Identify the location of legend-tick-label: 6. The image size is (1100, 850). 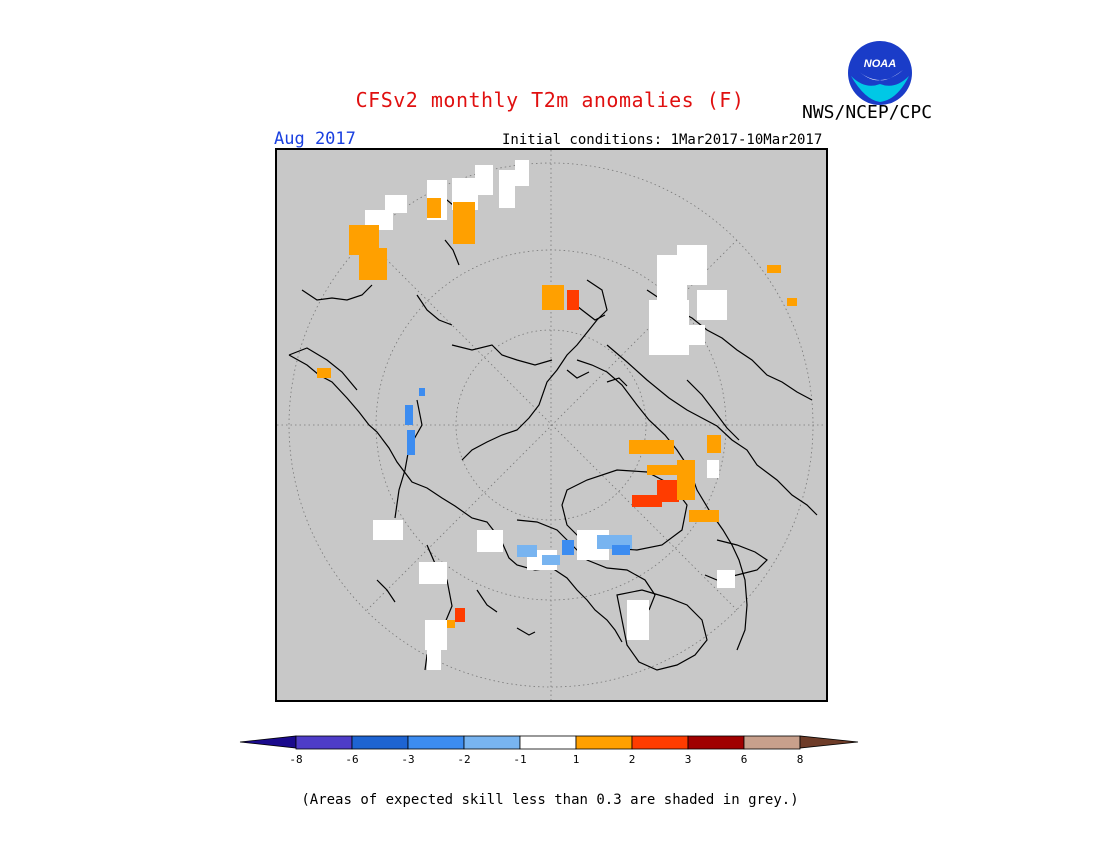
(744, 759).